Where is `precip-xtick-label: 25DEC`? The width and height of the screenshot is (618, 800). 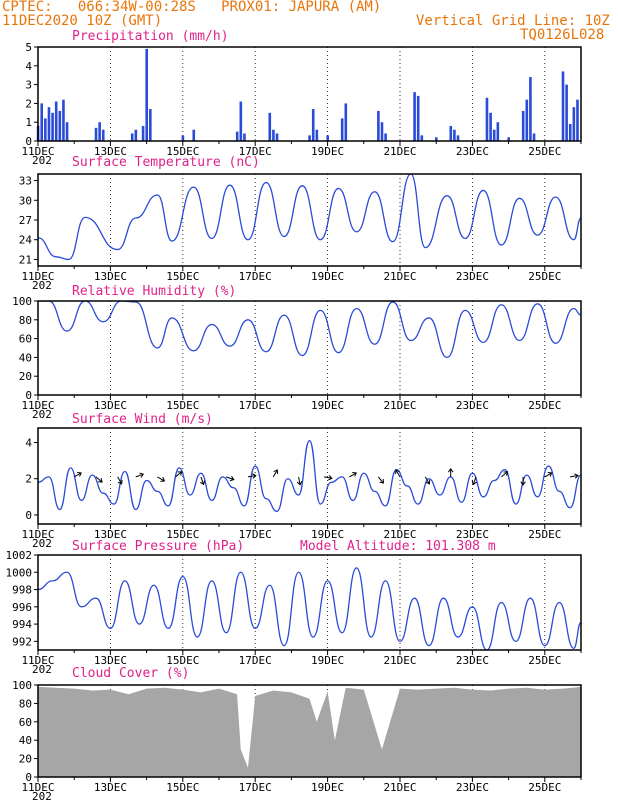 precip-xtick-label: 25DEC is located at coordinates (544, 151).